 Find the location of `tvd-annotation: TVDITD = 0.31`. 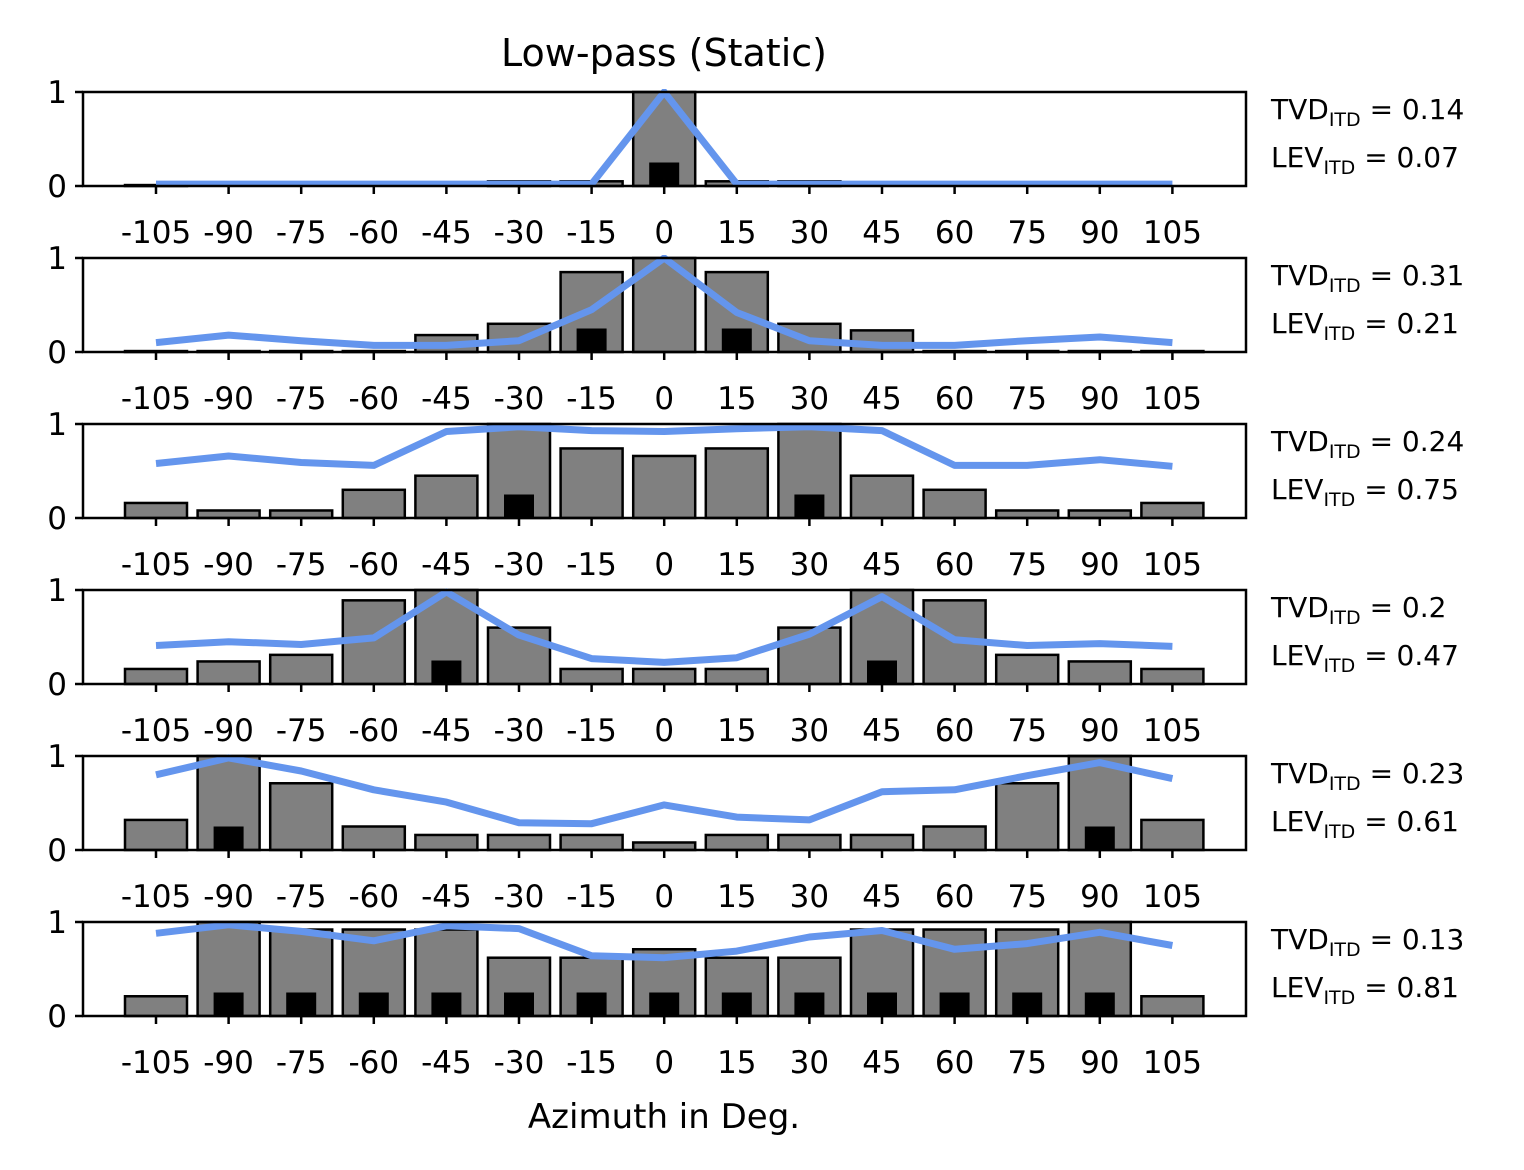

tvd-annotation: TVDITD = 0.31 is located at coordinates (1367, 278).